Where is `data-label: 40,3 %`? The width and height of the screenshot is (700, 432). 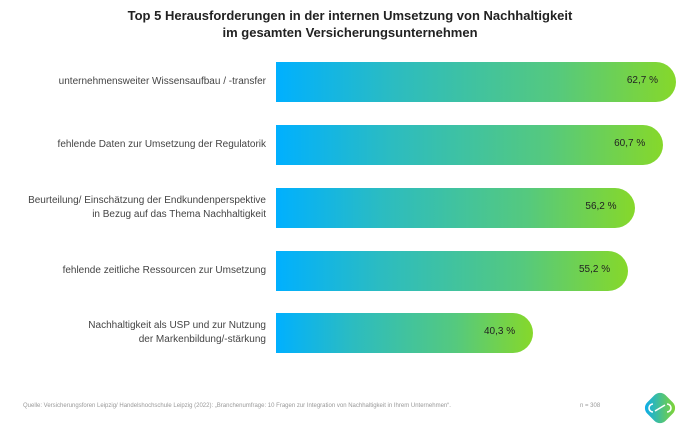
data-label: 40,3 % is located at coordinates (499, 331).